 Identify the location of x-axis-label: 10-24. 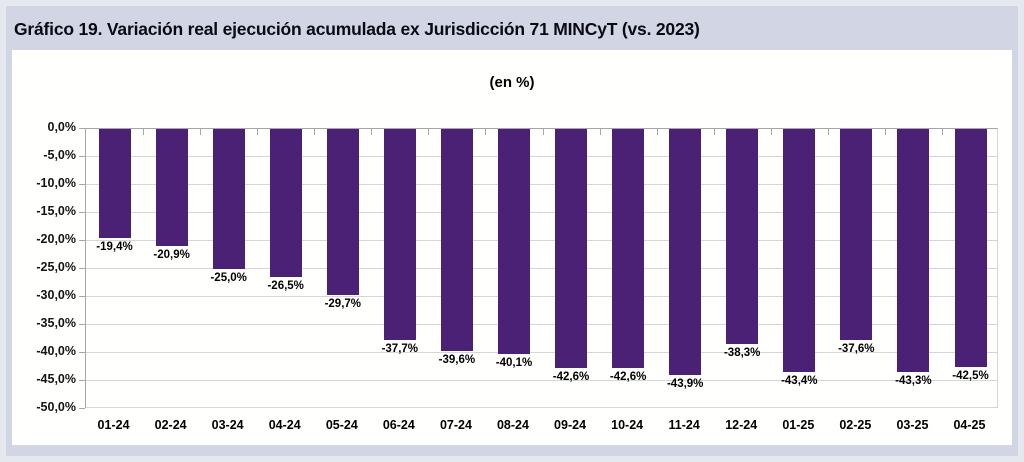
(627, 425).